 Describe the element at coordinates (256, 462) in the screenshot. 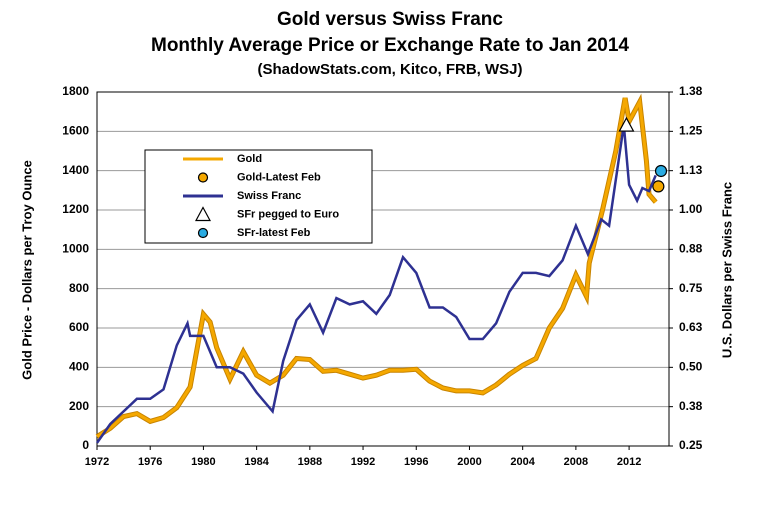

I see `x-tick-label: 1984` at that location.